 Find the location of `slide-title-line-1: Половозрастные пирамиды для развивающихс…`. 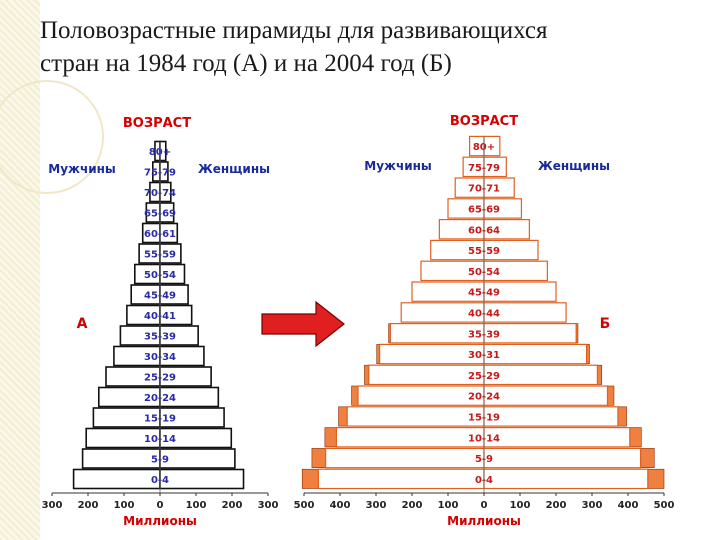

slide-title-line-1: Половозрастные пирамиды для развивающихс… is located at coordinates (294, 30).